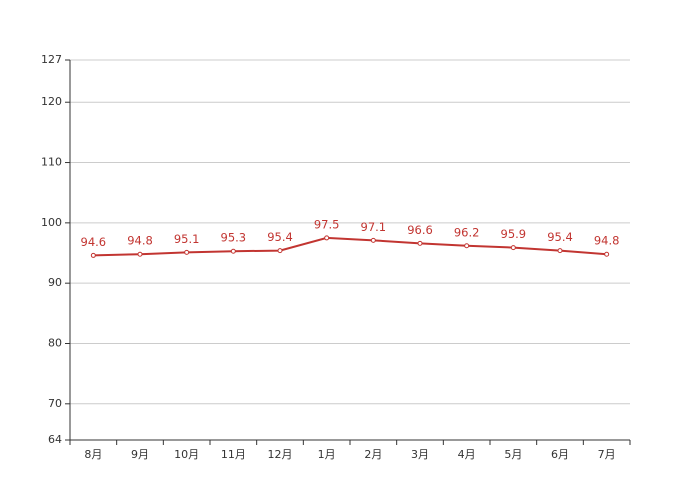 This screenshot has height=500, width=700. Describe the element at coordinates (187, 239) in the screenshot. I see `value-label: 95.1` at that location.